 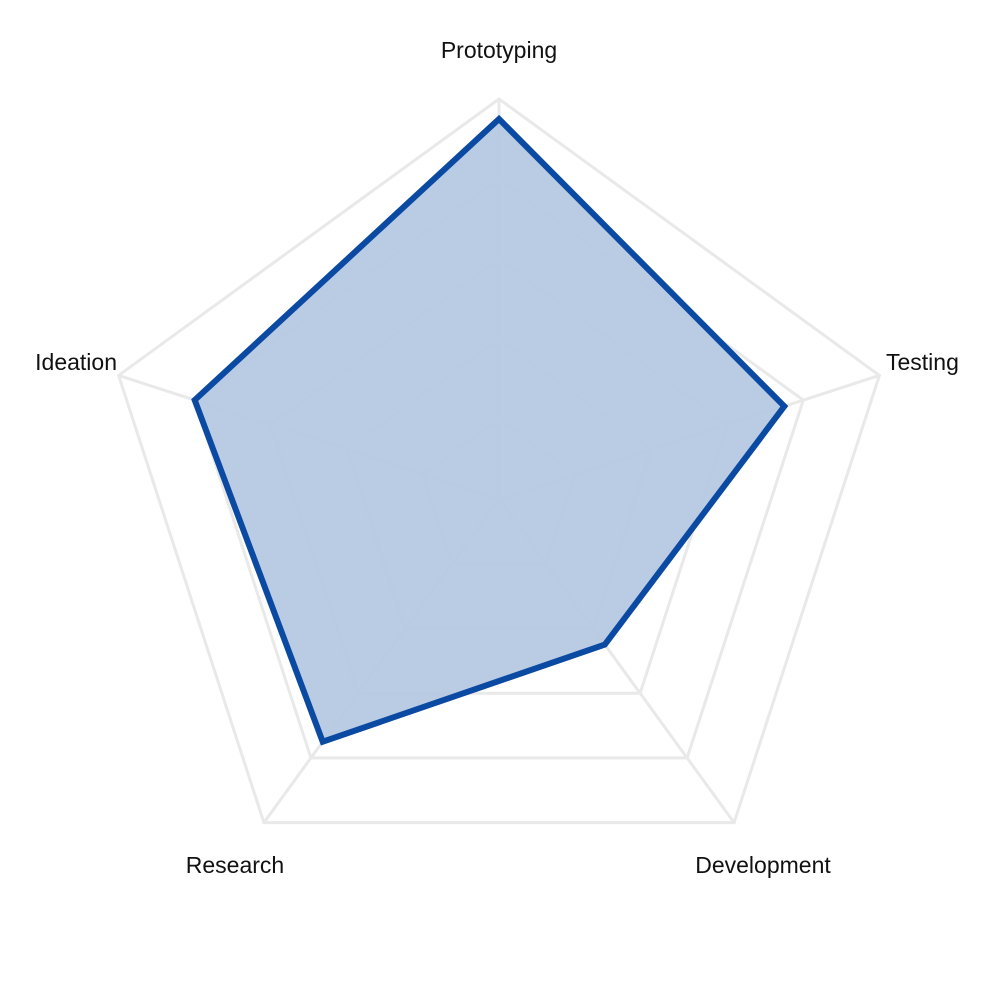 What do you see at coordinates (235, 865) in the screenshot?
I see `axis-label-research: Research` at bounding box center [235, 865].